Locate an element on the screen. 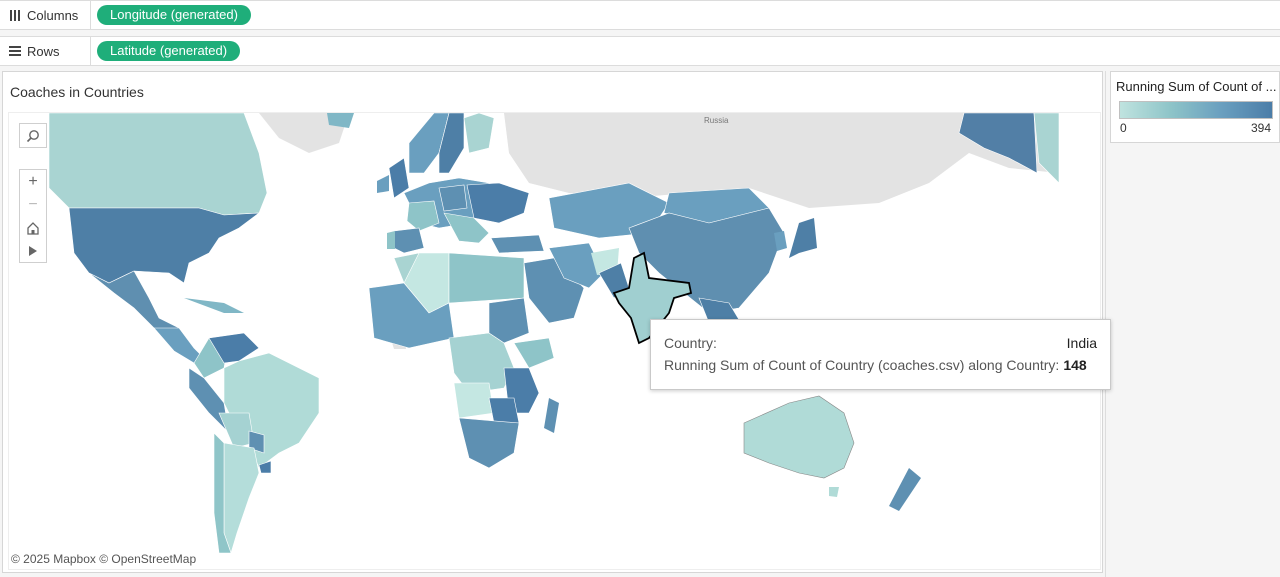 This screenshot has width=1280, height=577. legend-max: 394 is located at coordinates (1260, 128).